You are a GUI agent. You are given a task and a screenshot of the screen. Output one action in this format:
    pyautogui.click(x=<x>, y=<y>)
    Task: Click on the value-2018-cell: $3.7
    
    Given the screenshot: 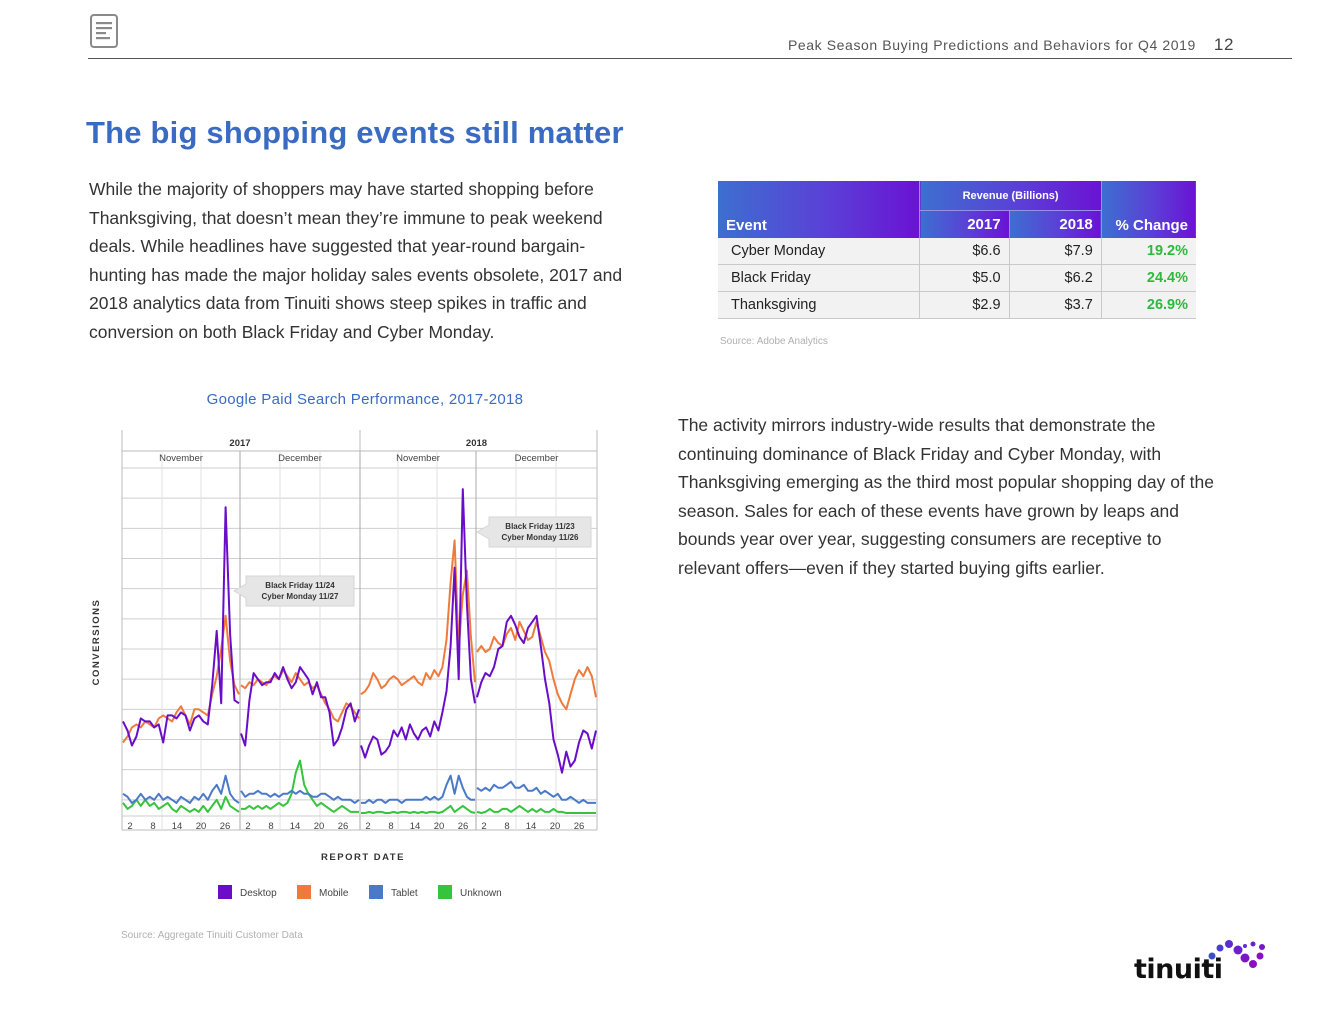 What is the action you would take?
    pyautogui.click(x=1055, y=305)
    